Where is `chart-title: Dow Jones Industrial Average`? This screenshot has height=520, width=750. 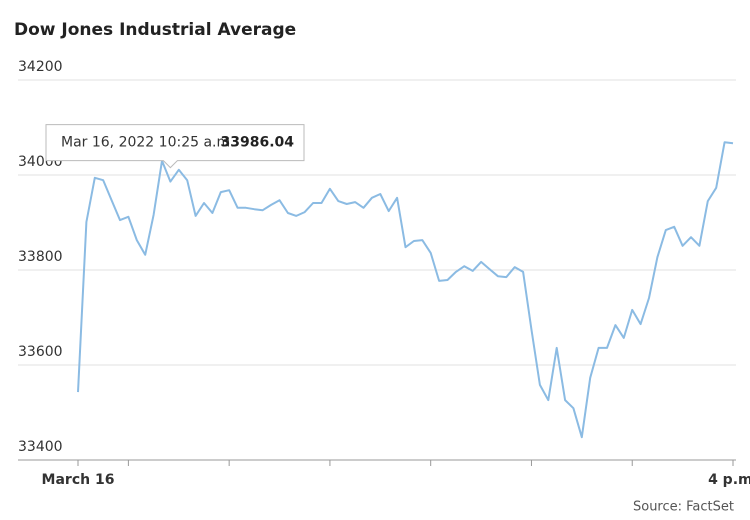
chart-title: Dow Jones Industrial Average is located at coordinates (155, 30).